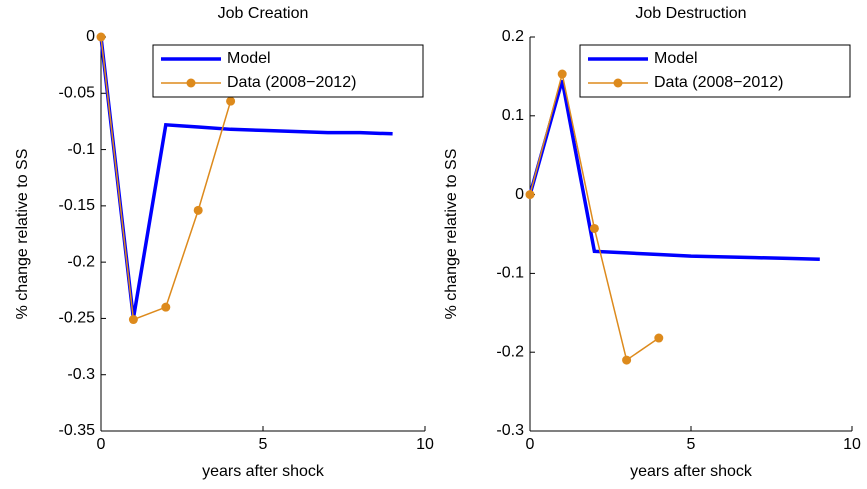  I want to click on y-tick-label: -0.05, so click(77, 93).